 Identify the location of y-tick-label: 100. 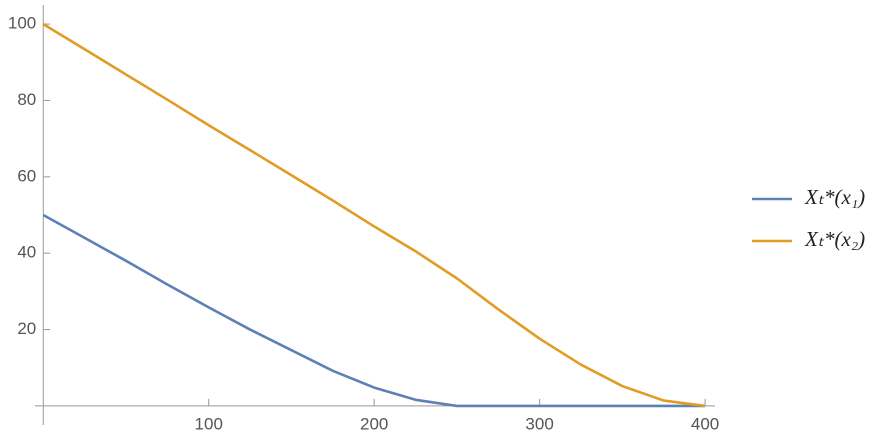
(22, 23).